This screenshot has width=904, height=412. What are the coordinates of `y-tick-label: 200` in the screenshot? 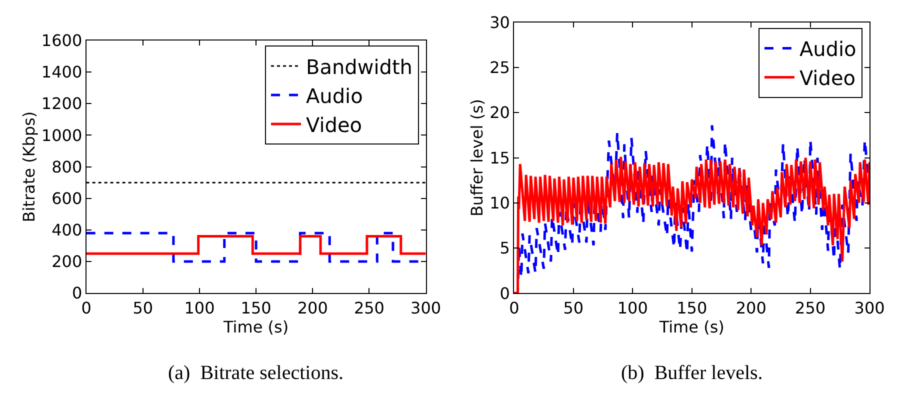 It's located at (67, 262).